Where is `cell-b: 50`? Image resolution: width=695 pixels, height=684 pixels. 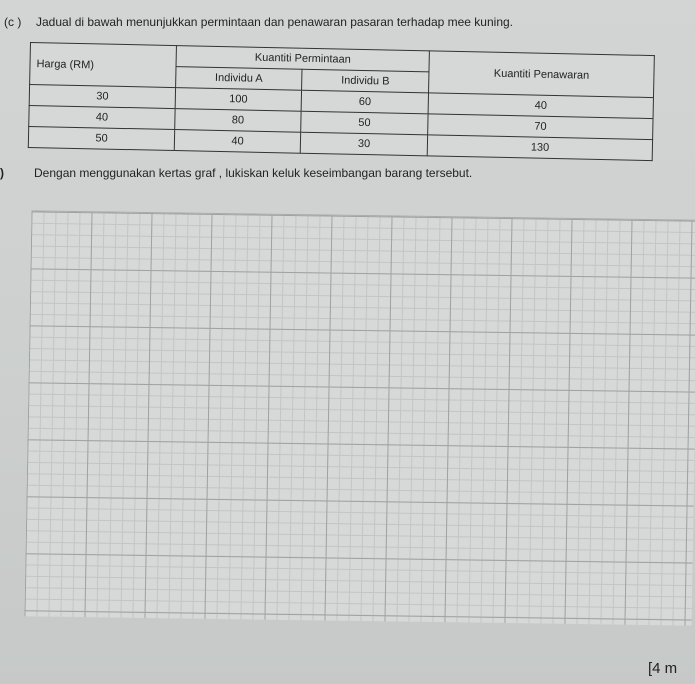
cell-b: 50 is located at coordinates (364, 123).